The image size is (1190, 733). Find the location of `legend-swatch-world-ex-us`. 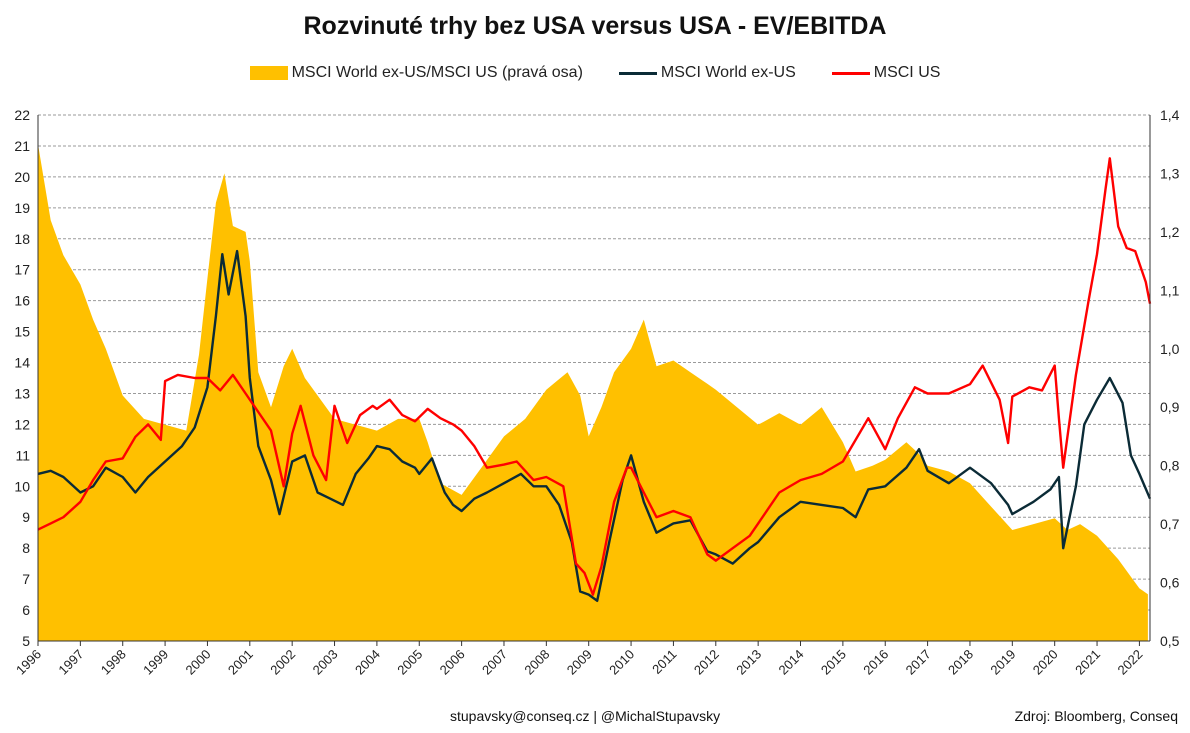

legend-swatch-world-ex-us is located at coordinates (637, 73).